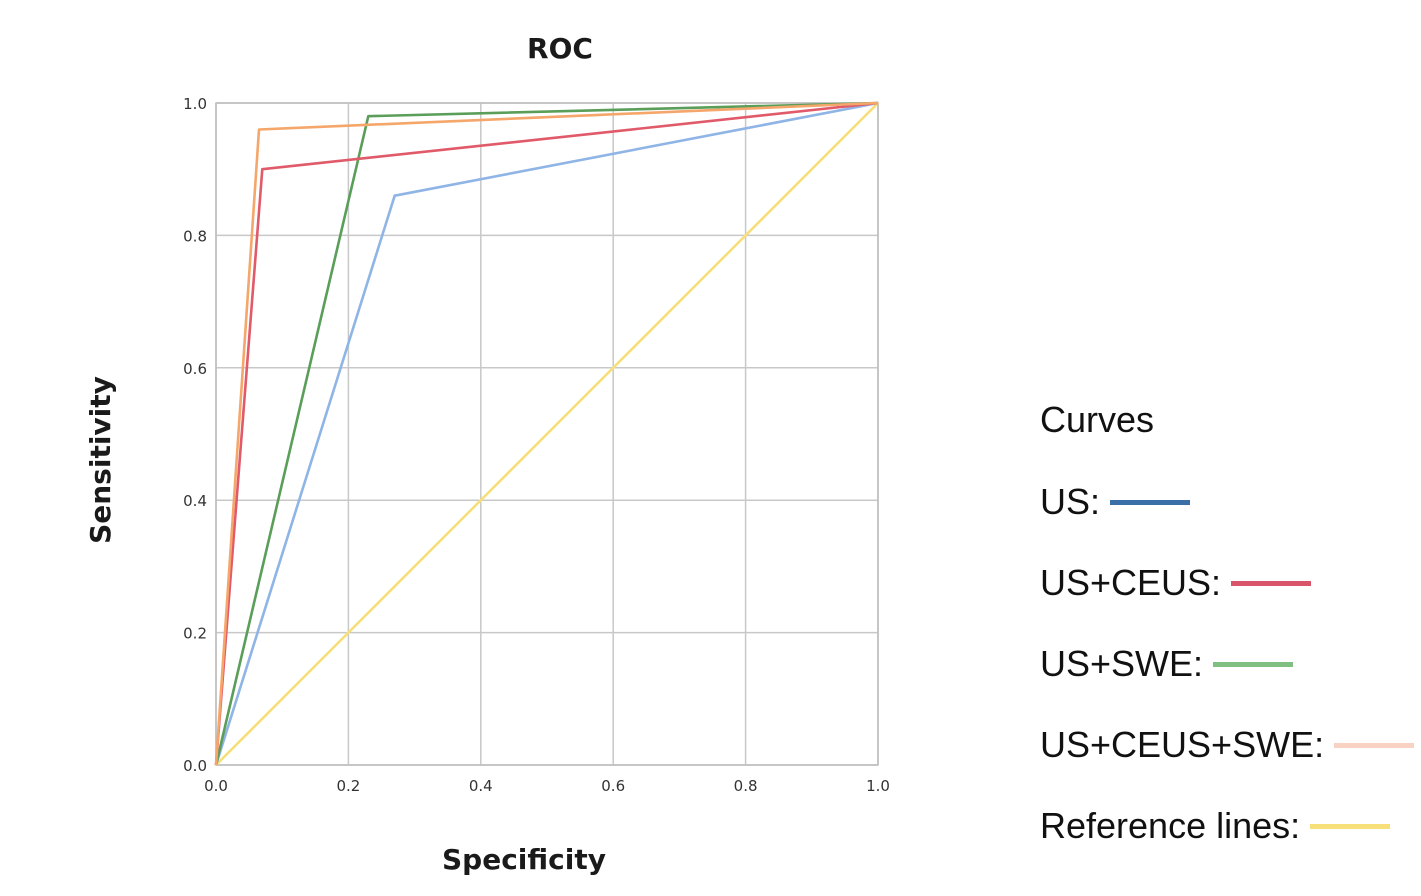 This screenshot has height=896, width=1421. What do you see at coordinates (1097, 419) in the screenshot?
I see `legend-title: Curves` at bounding box center [1097, 419].